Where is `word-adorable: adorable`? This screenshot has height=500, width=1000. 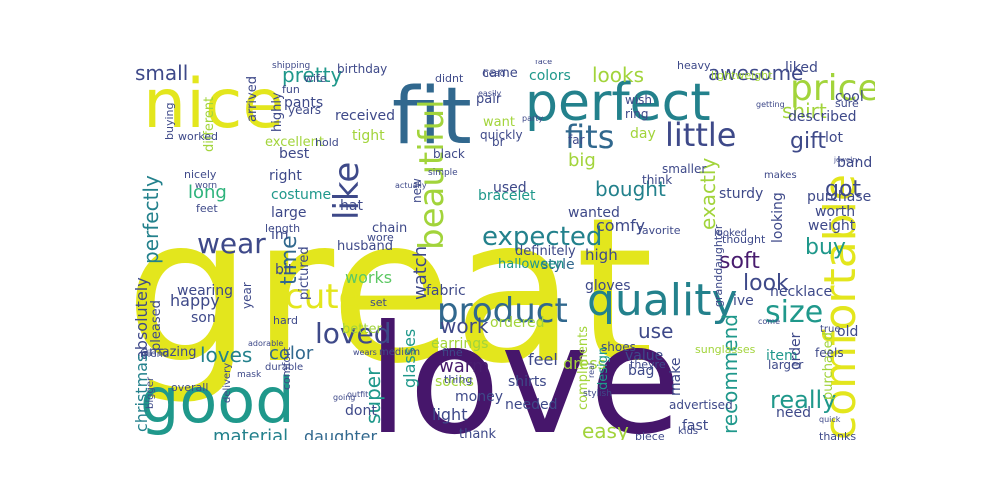 word-adorable: adorable is located at coordinates (265, 343).